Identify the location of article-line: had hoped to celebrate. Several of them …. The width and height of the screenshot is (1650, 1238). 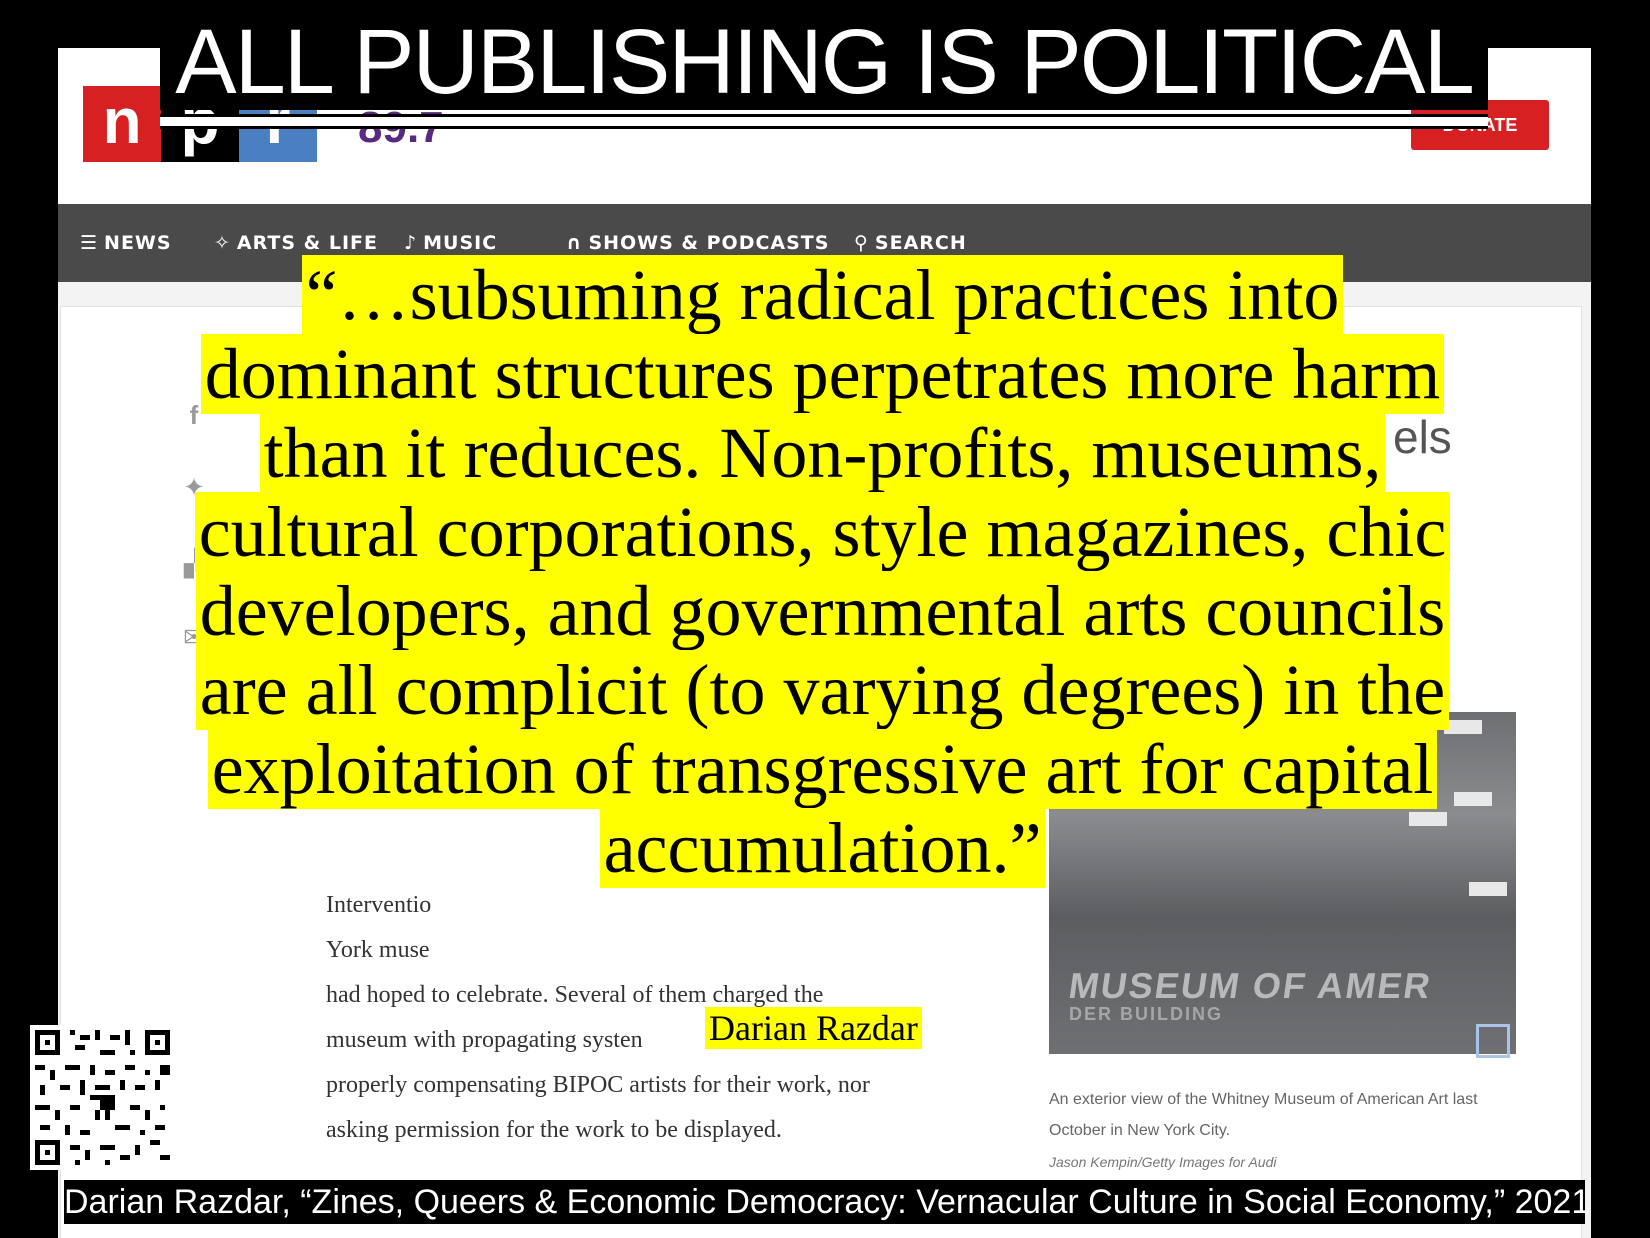
(575, 995).